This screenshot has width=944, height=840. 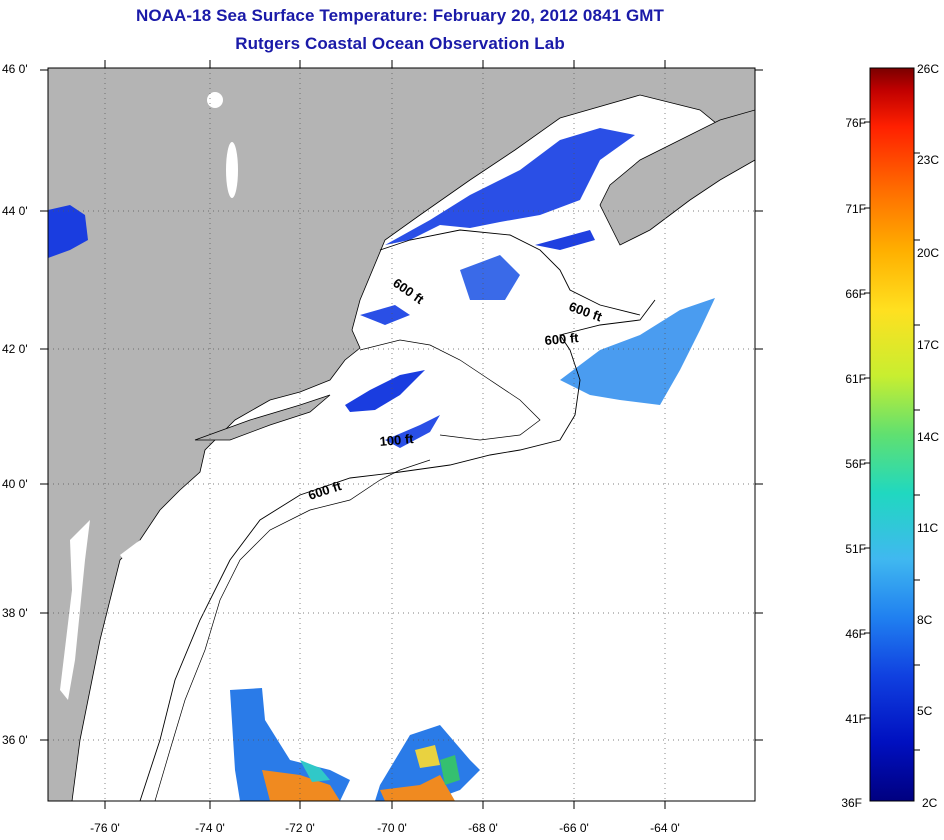 I want to click on colorbar-celsius-2: 2C, so click(x=930, y=803).